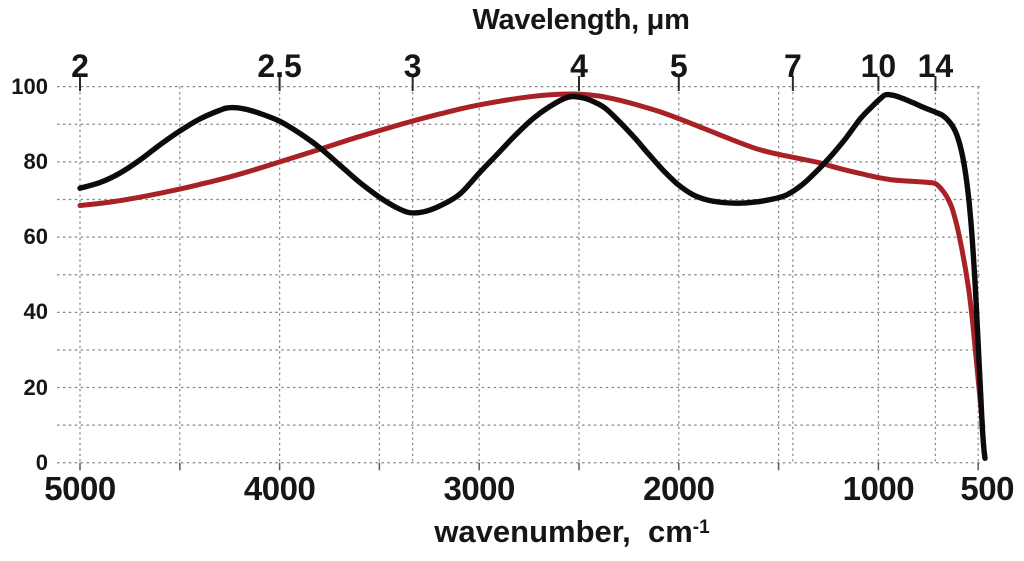 The height and width of the screenshot is (561, 1024). I want to click on bottom-axis-tick-label: 1000, so click(878, 488).